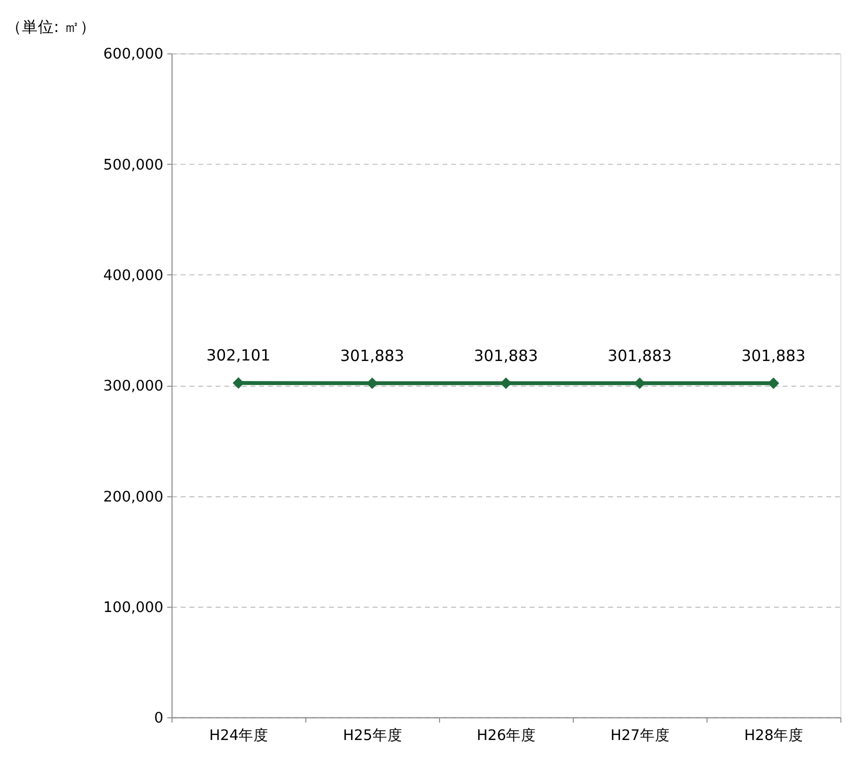 The image size is (851, 775). Describe the element at coordinates (774, 735) in the screenshot. I see `x-tick-label: H28年度` at that location.